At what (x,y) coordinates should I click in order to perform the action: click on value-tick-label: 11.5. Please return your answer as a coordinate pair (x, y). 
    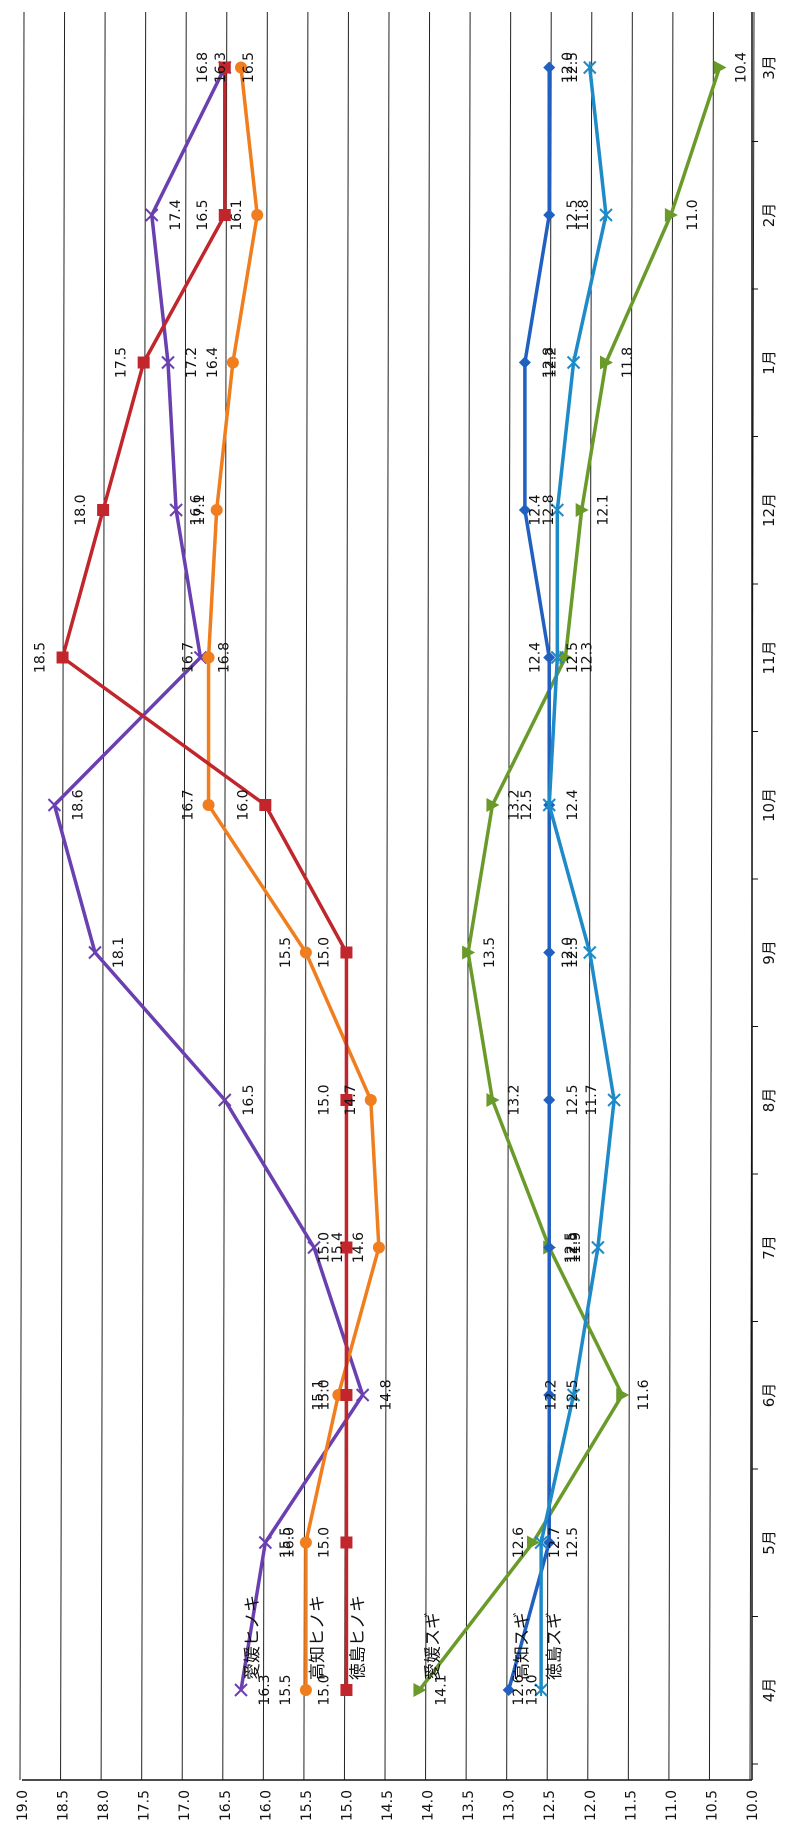
    Looking at the image, I should click on (631, 1805).